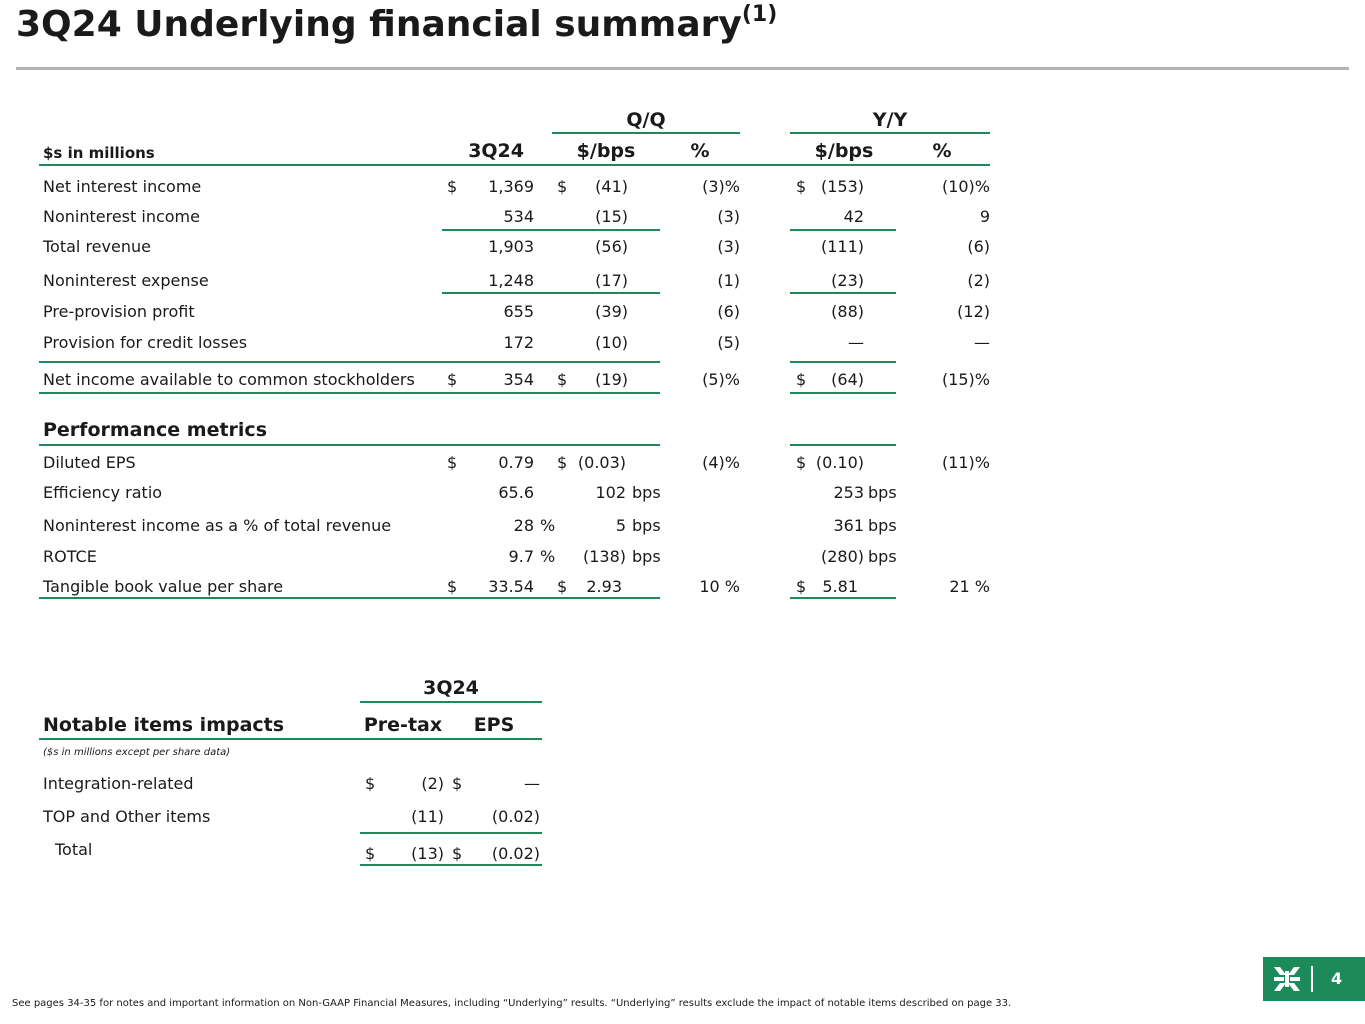 The width and height of the screenshot is (1365, 1024). Describe the element at coordinates (379, 24) in the screenshot. I see `page-title-text: 3Q24 Underlying financial summary` at that location.